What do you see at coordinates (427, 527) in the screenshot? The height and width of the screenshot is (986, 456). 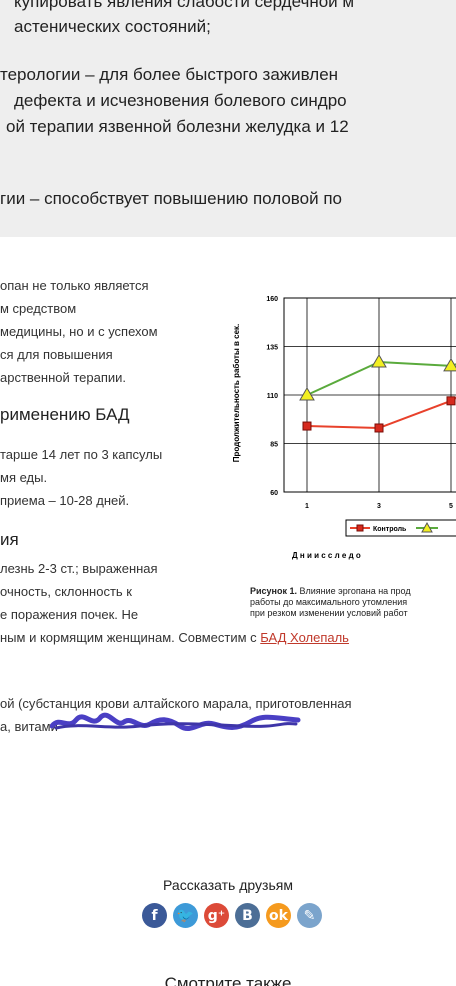 I see `legend-marker-series2` at bounding box center [427, 527].